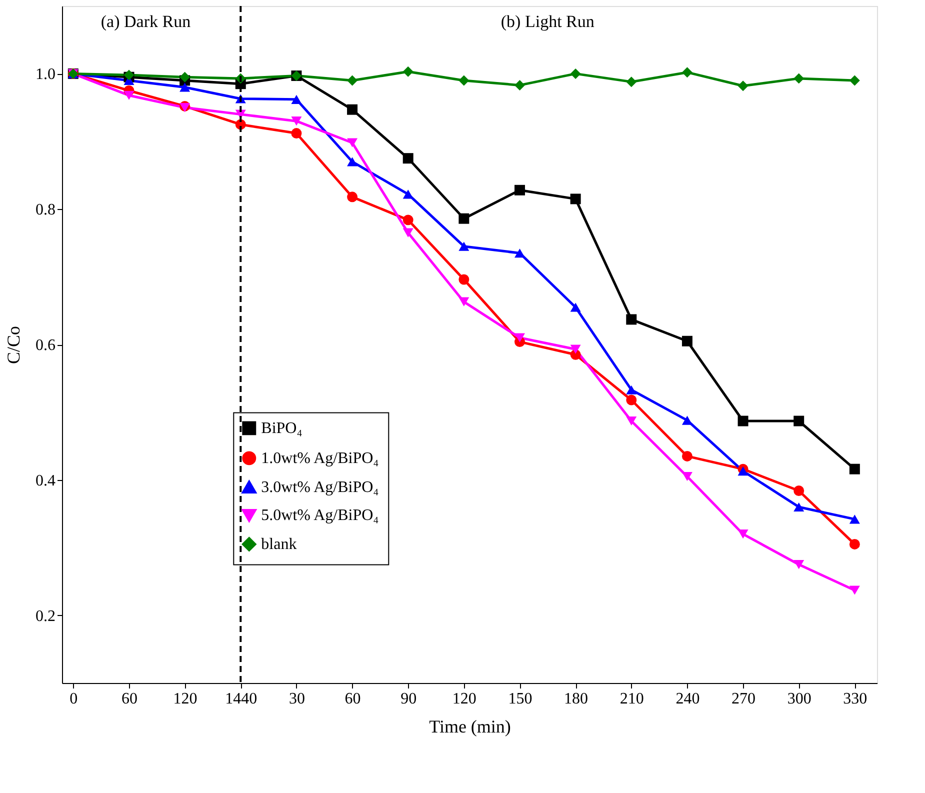 This screenshot has height=793, width=925. Describe the element at coordinates (408, 699) in the screenshot. I see `x-tick-label: 90` at that location.